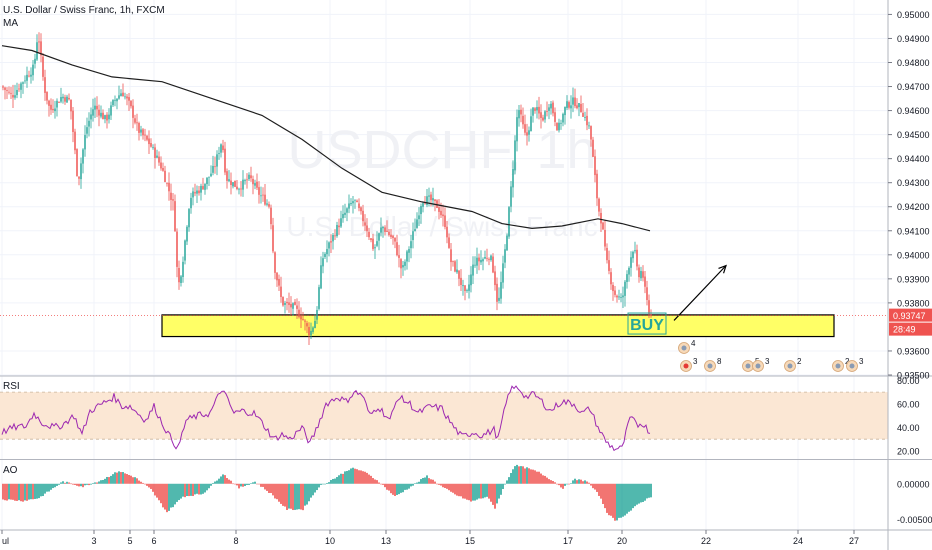  I want to click on last-price-value: 0.93747, so click(909, 316).